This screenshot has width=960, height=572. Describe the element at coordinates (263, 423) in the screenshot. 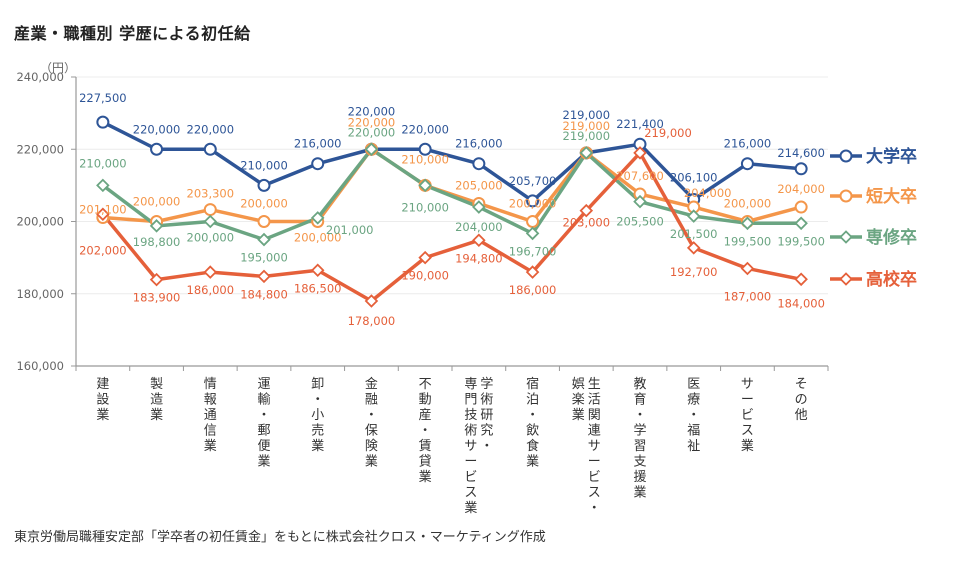

I see `x-category-label: 運輸・郵便業` at that location.